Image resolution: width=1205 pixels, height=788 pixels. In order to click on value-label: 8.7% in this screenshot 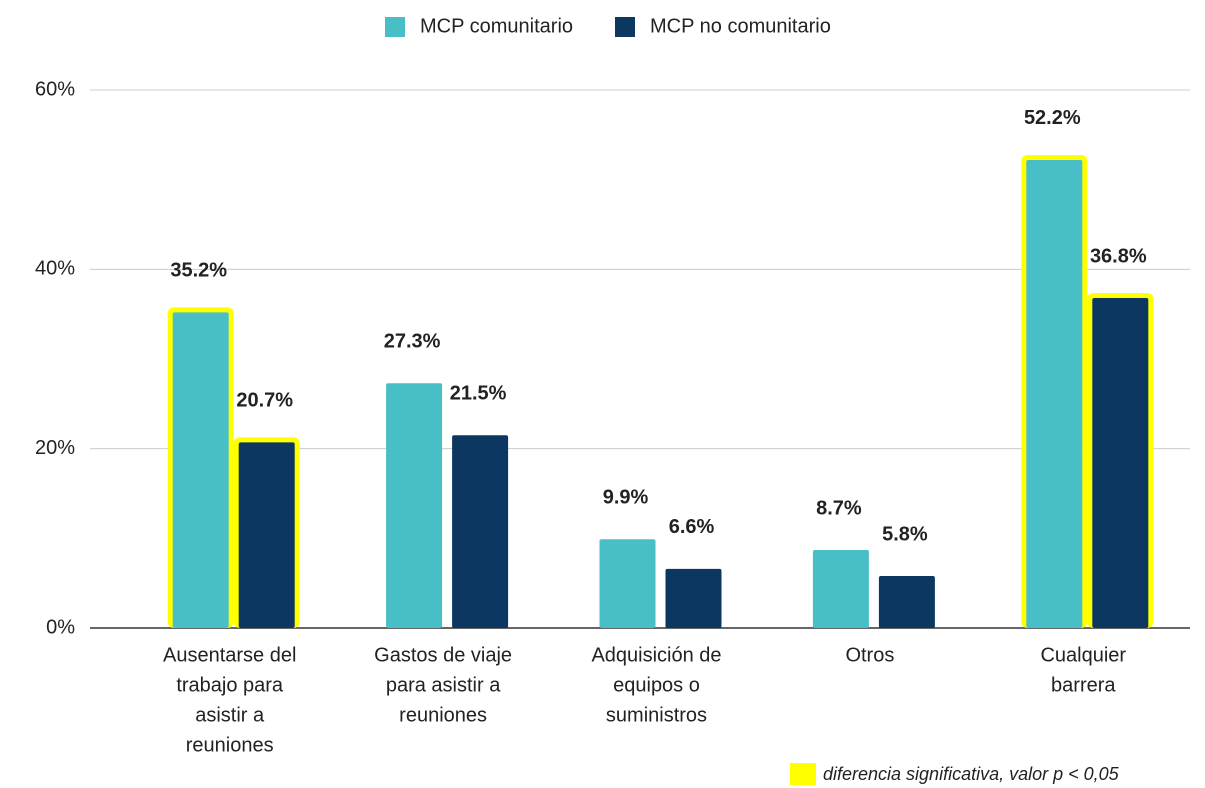, I will do `click(839, 508)`.